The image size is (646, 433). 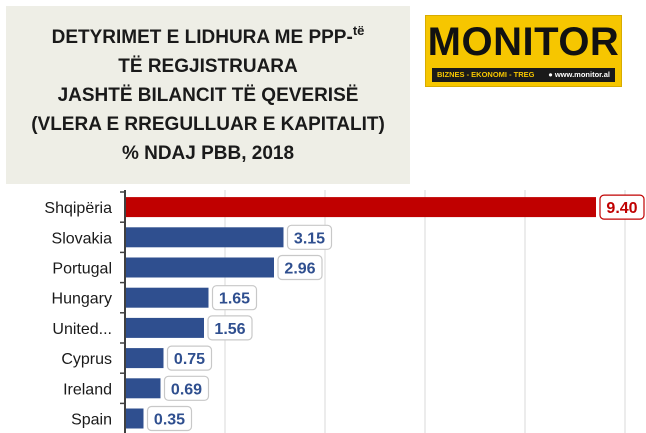 What do you see at coordinates (523, 42) in the screenshot?
I see `logo-wordmark: MONITOR` at bounding box center [523, 42].